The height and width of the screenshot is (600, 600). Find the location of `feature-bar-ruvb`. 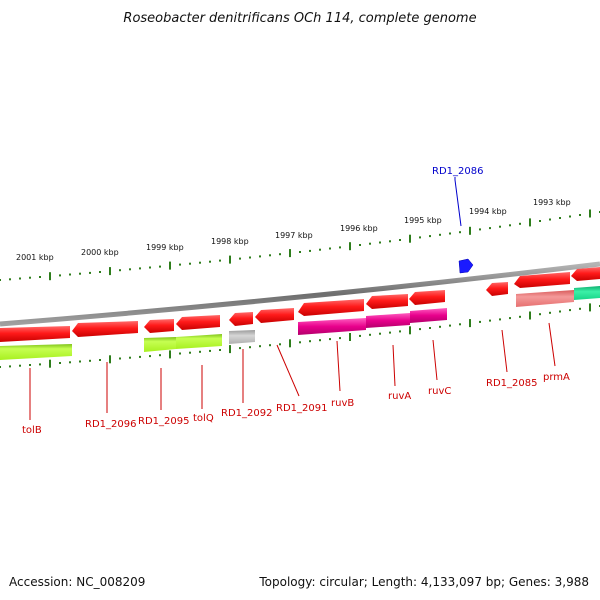

feature-bar-ruvb is located at coordinates (332, 326).